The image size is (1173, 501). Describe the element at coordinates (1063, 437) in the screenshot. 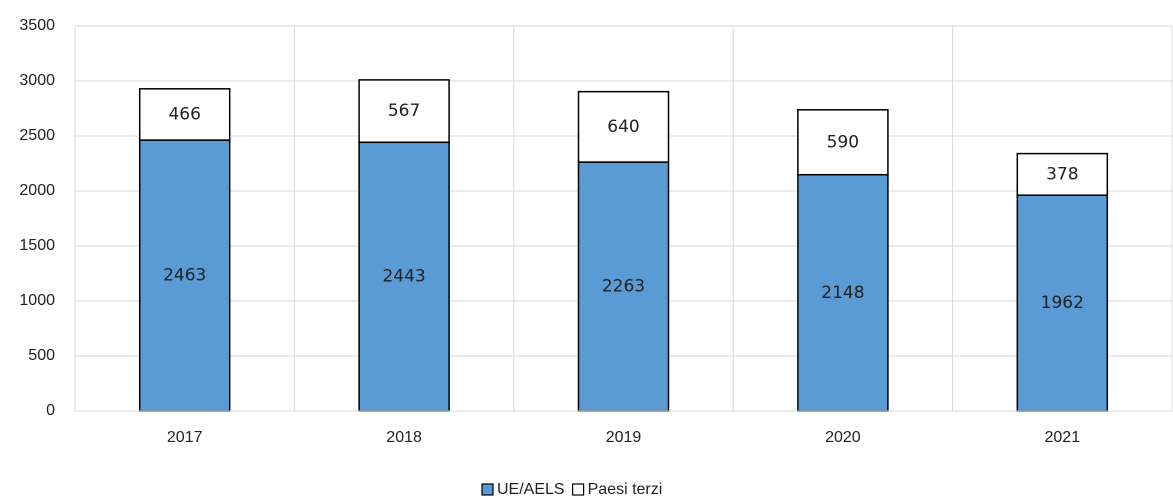

I see `x-tick-label: 2021` at that location.